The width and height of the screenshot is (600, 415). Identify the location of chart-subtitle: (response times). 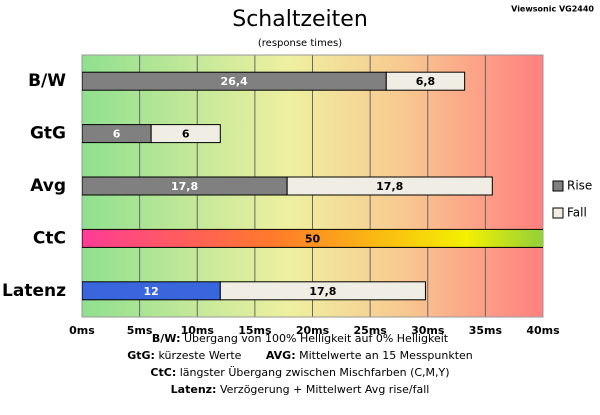
(300, 43).